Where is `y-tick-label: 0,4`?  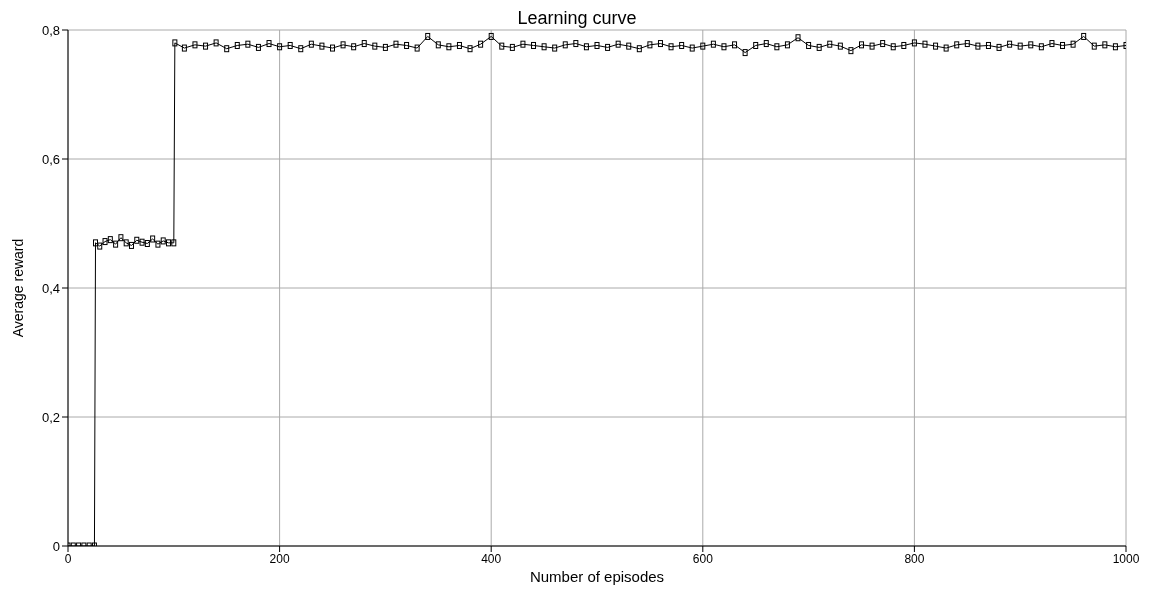
y-tick-label: 0,4 is located at coordinates (50, 288).